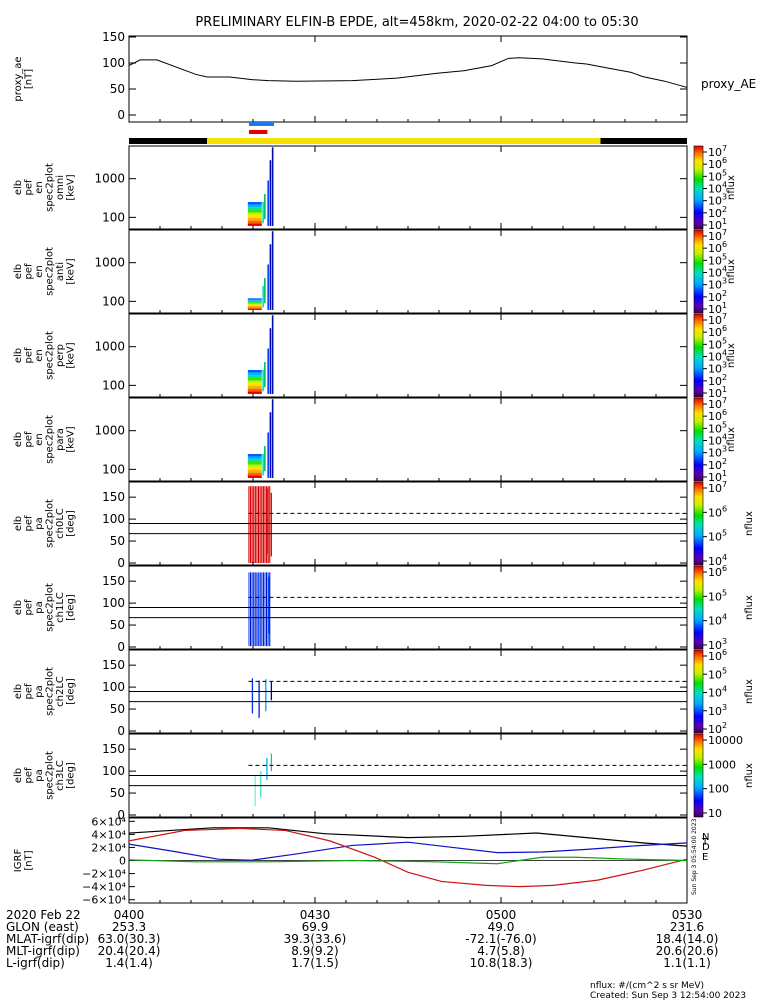  Describe the element at coordinates (18, 78) in the screenshot. I see `y-axis-label: proxy_ae` at that location.